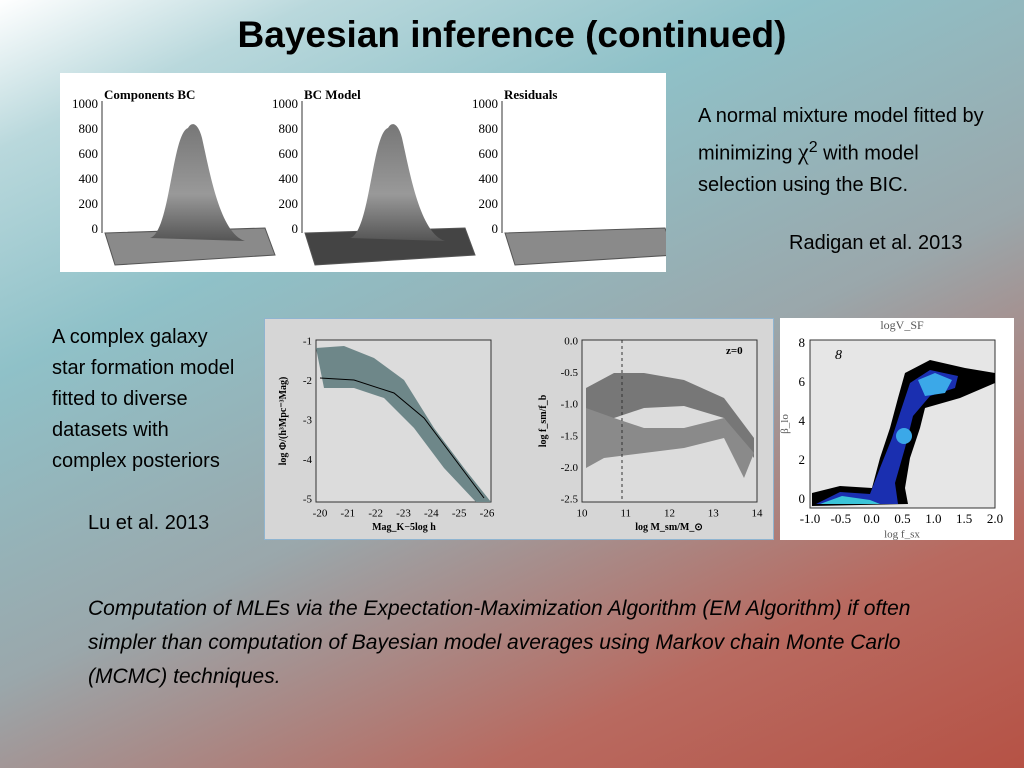  What do you see at coordinates (570, 500) in the screenshot?
I see `y-tick-label: -2.5` at bounding box center [570, 500].